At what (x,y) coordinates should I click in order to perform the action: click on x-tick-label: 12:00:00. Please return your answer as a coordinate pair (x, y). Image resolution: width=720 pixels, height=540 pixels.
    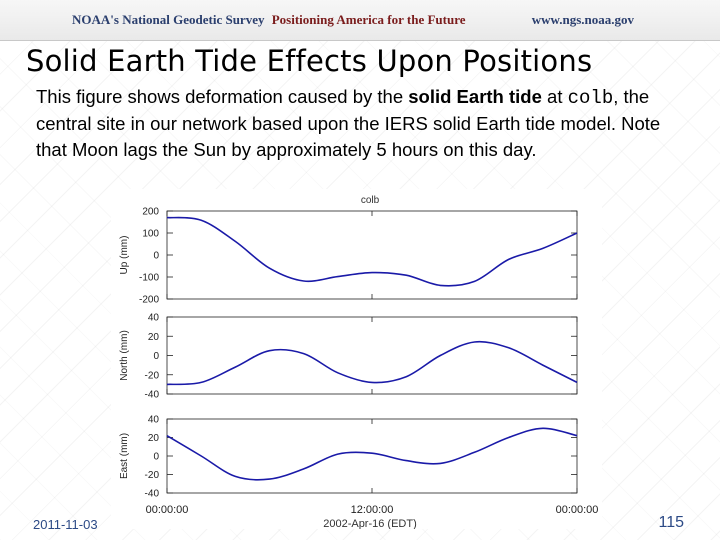
    Looking at the image, I should click on (372, 510).